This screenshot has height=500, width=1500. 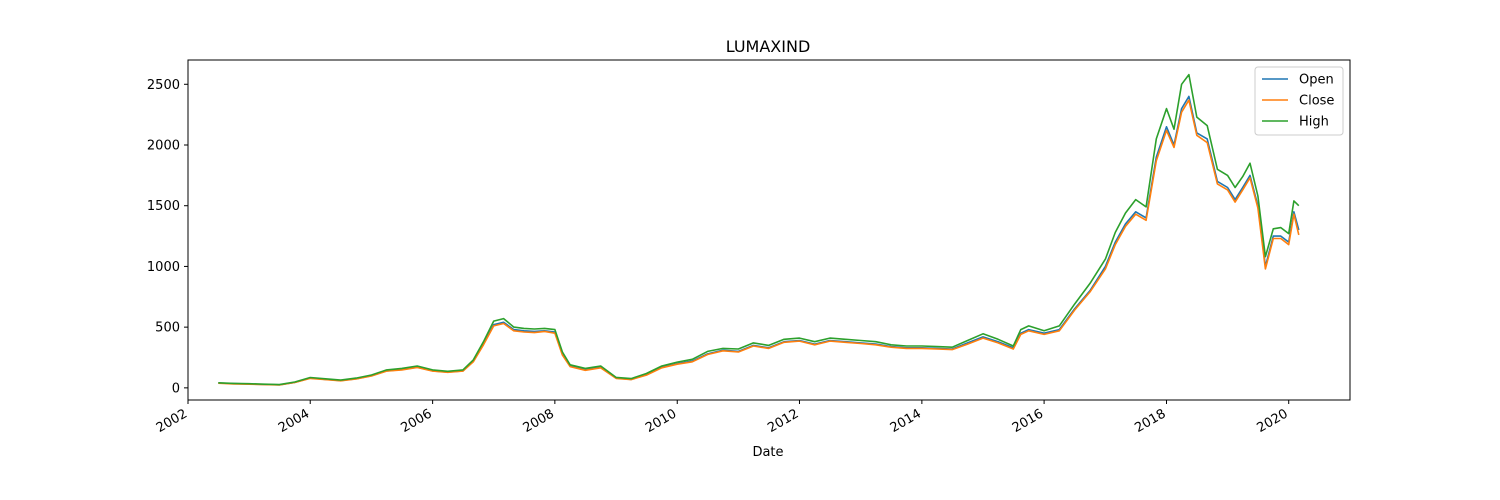 What do you see at coordinates (1316, 101) in the screenshot?
I see `legend-label-close: Close` at bounding box center [1316, 101].